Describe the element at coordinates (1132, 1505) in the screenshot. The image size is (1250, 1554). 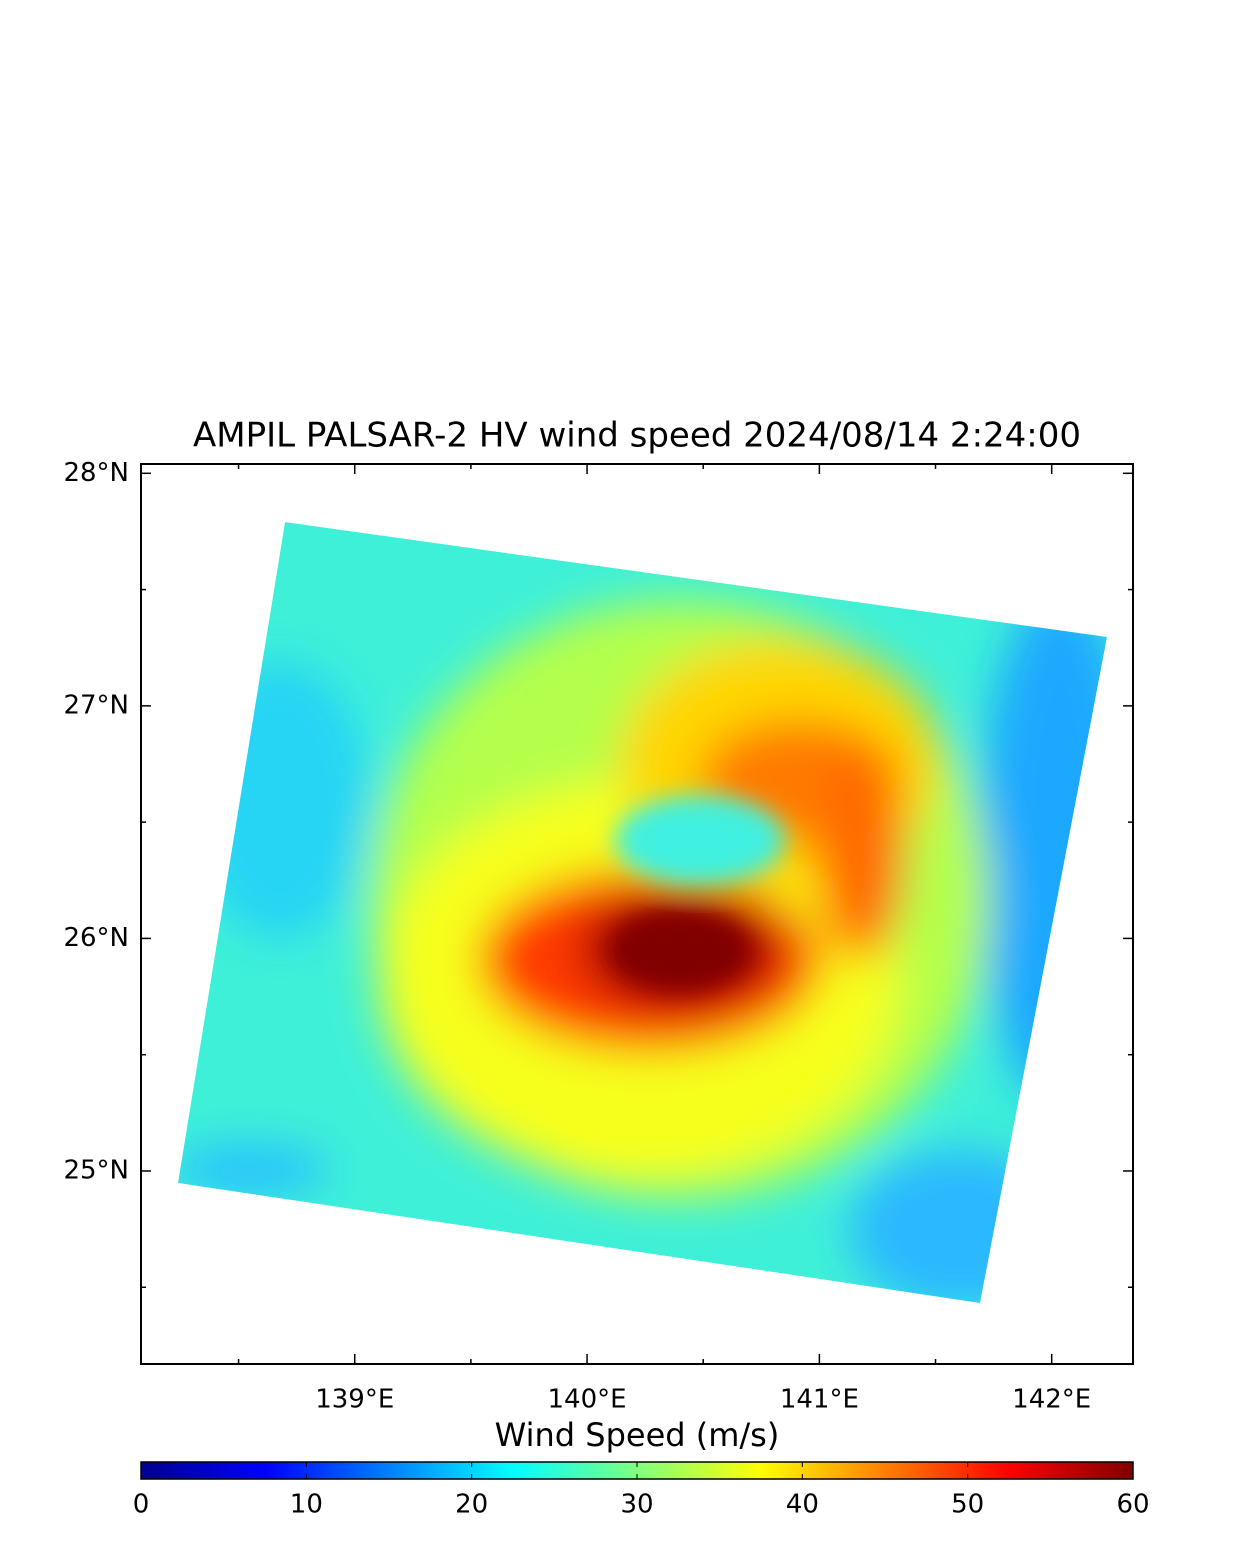
I see `colorbar-tick-label: 60` at that location.